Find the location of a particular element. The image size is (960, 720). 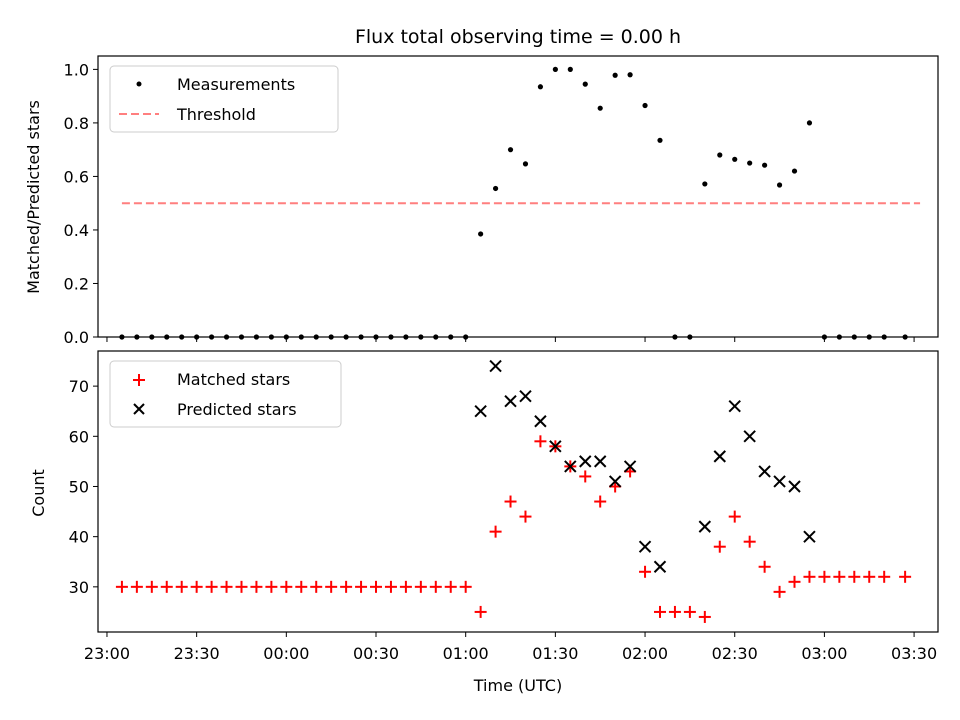

bottom-x-tick-label: 00:00 is located at coordinates (286, 653).